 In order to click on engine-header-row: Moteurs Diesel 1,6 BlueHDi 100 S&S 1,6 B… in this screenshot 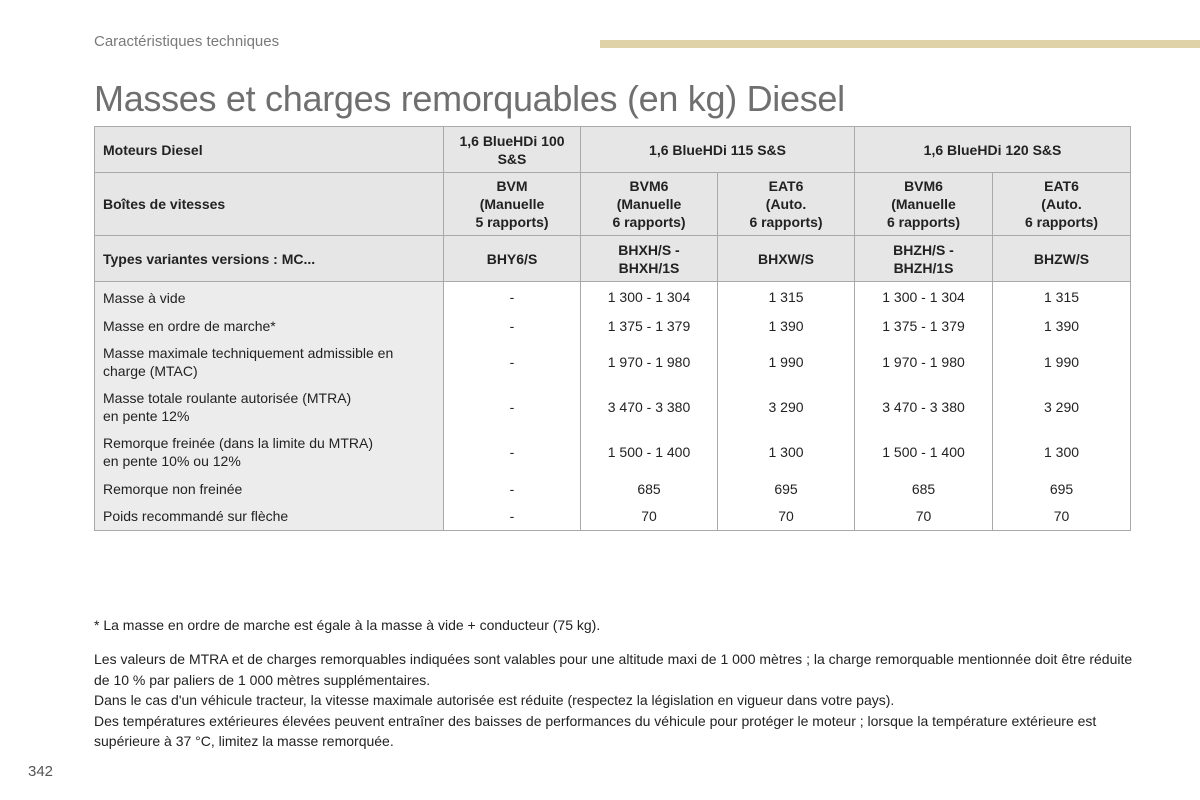, I will do `click(613, 149)`.